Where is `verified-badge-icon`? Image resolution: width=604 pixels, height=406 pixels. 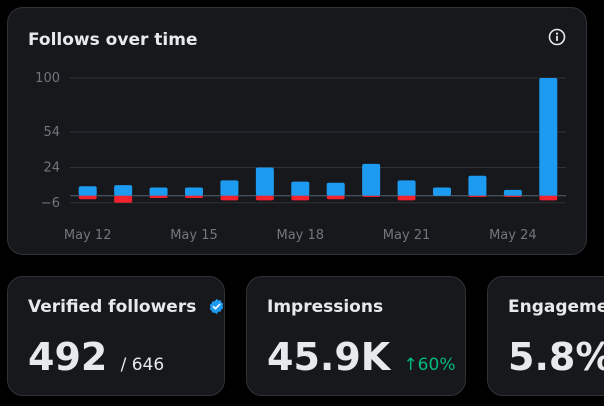 verified-badge-icon is located at coordinates (217, 306).